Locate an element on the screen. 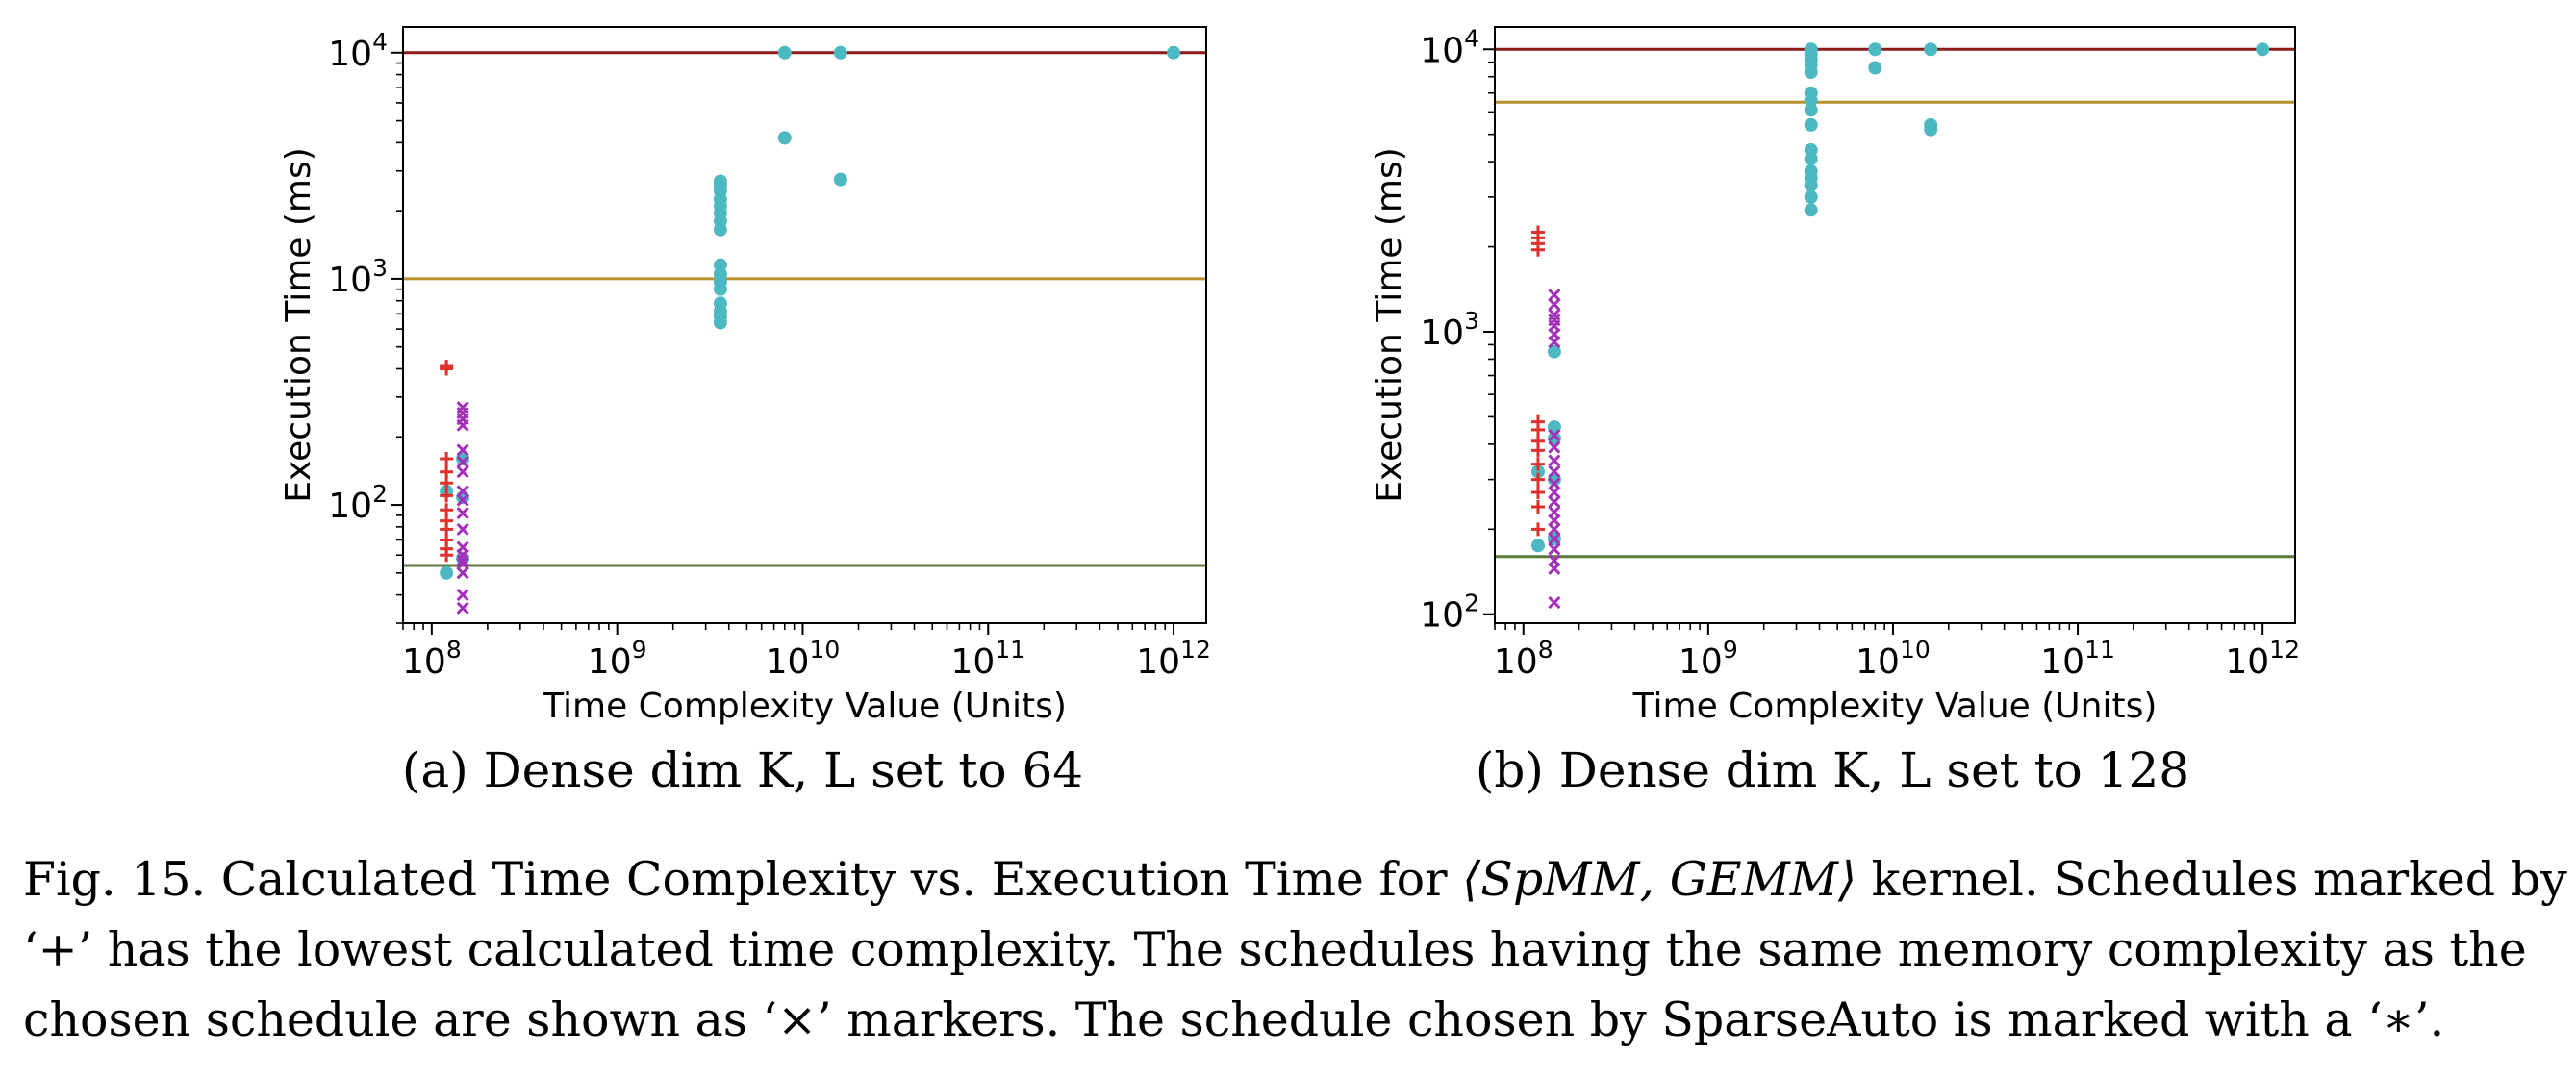  reference-lines is located at coordinates (805, 309).